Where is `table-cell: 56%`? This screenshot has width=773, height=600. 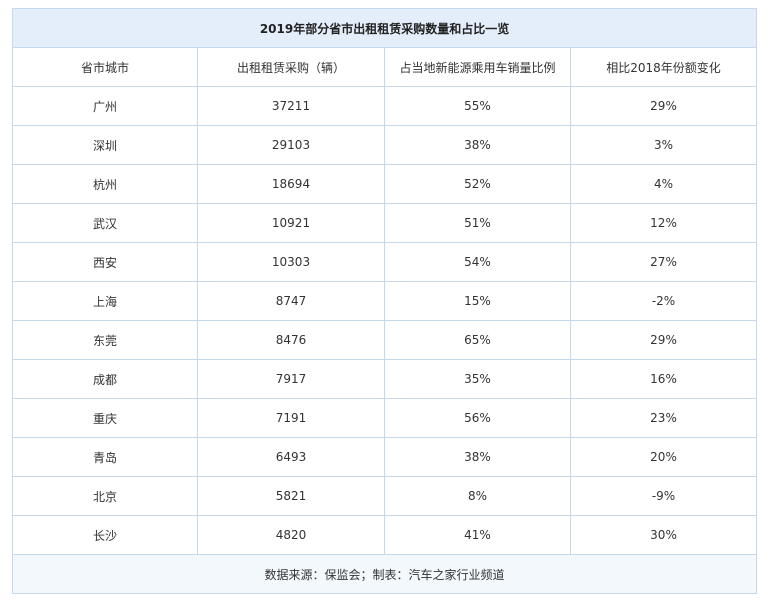 table-cell: 56% is located at coordinates (477, 418).